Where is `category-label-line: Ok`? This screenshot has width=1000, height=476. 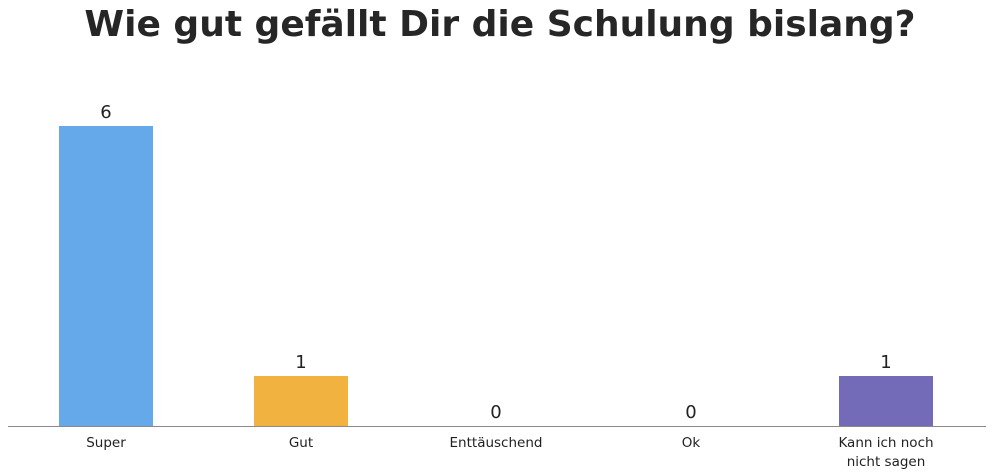
category-label-line: Ok is located at coordinates (691, 443).